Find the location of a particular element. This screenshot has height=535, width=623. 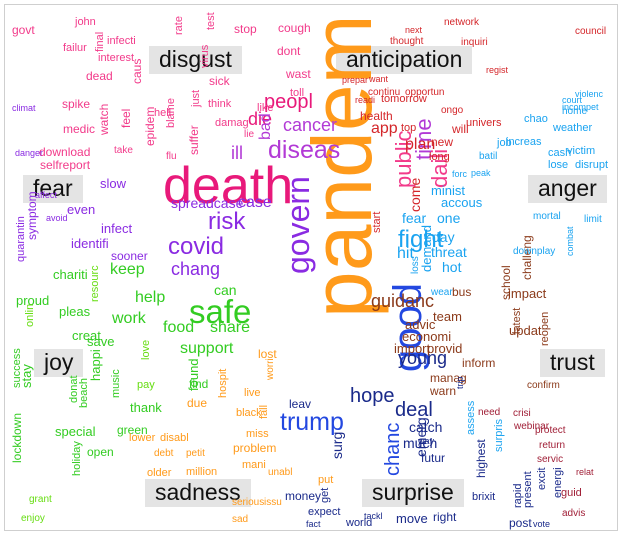

word-violenc: violenc is located at coordinates (589, 94).